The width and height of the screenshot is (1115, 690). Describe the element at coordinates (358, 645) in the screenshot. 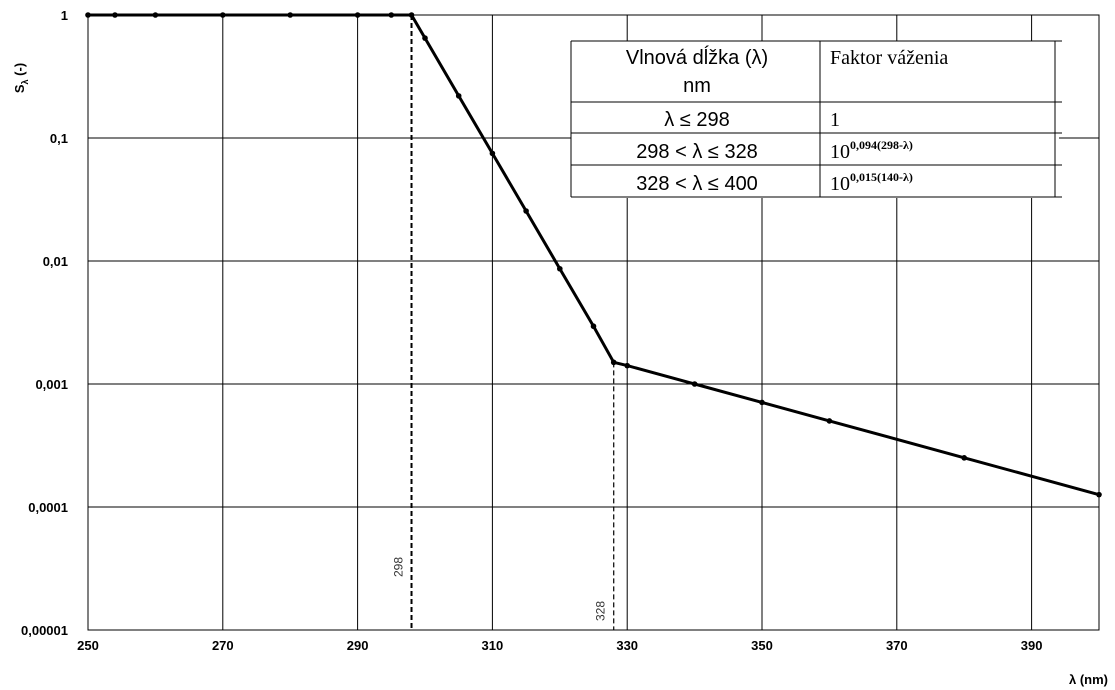

I see `x-tick-label: 290` at that location.